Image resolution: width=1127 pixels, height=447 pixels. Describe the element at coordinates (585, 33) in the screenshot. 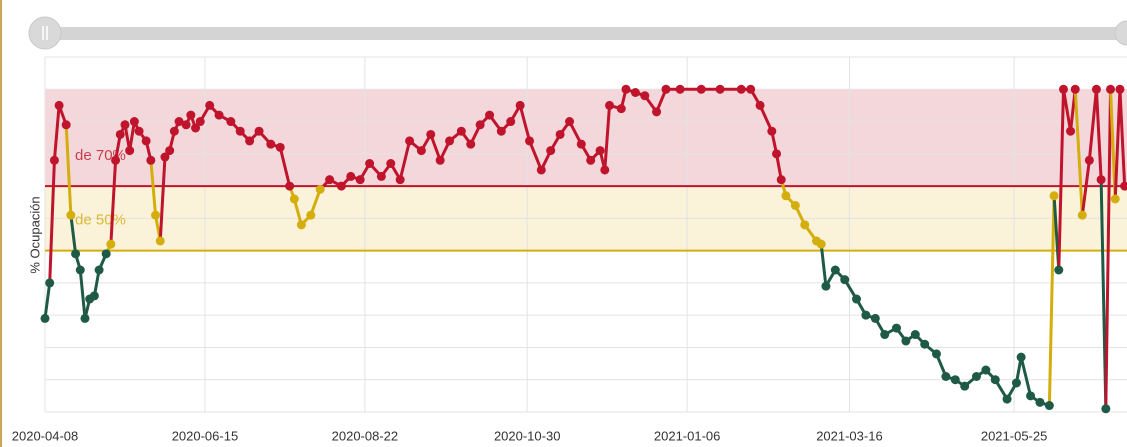

I see `range-slider-track` at that location.